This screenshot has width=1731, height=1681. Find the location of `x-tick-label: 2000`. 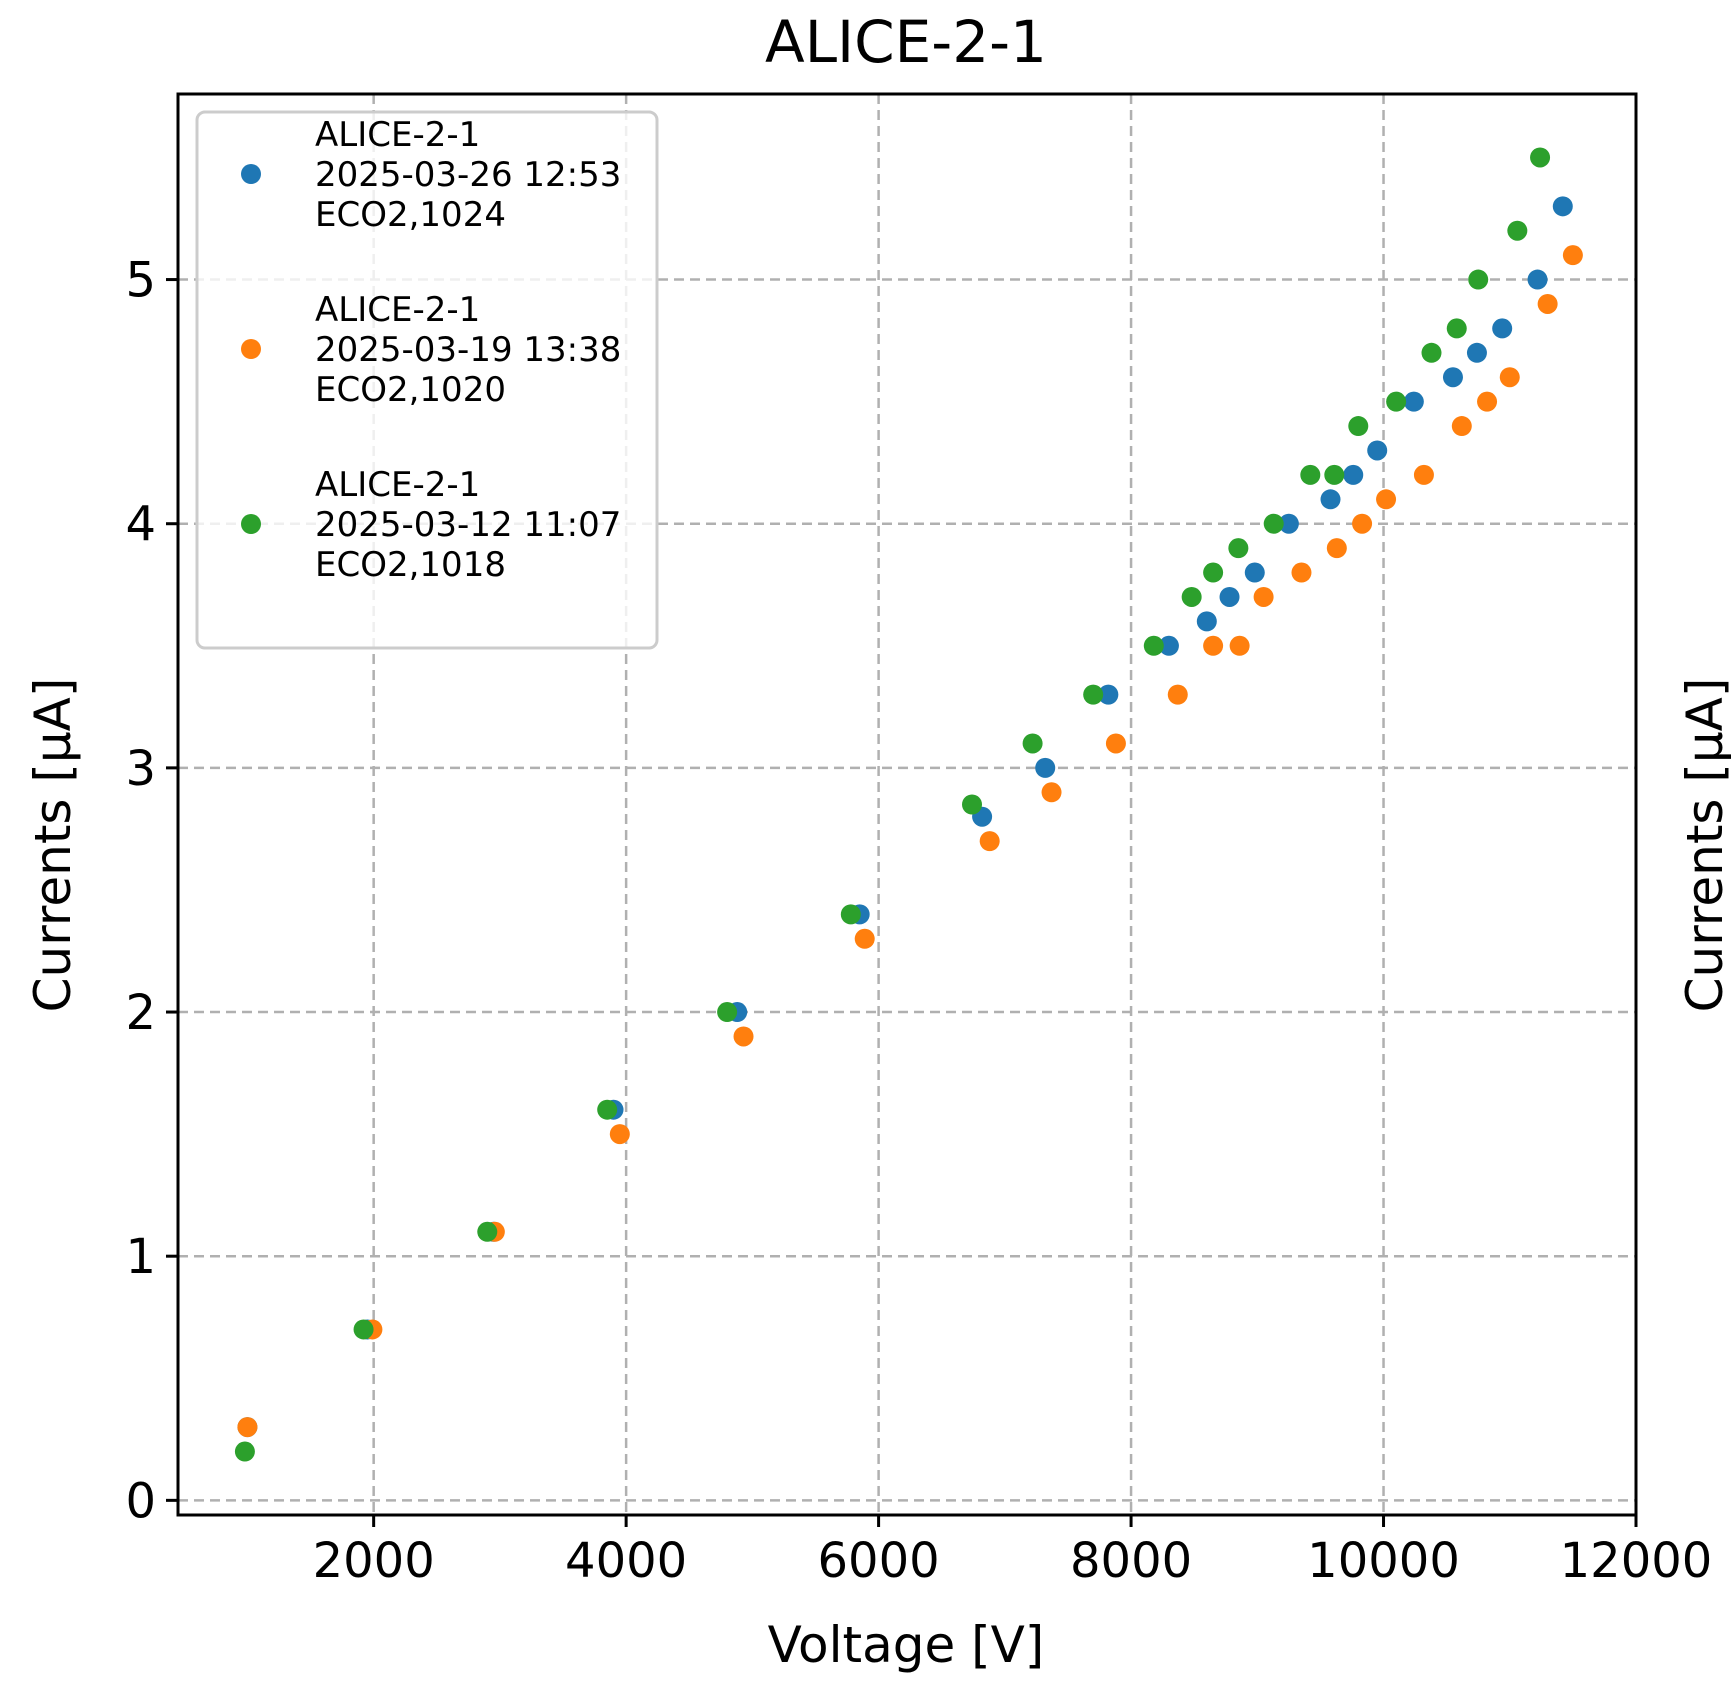

x-tick-label: 2000 is located at coordinates (374, 1561).